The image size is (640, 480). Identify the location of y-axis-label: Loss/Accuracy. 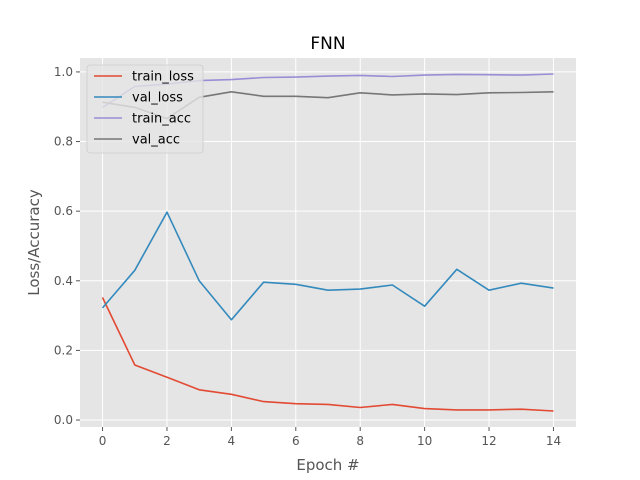
(34, 242).